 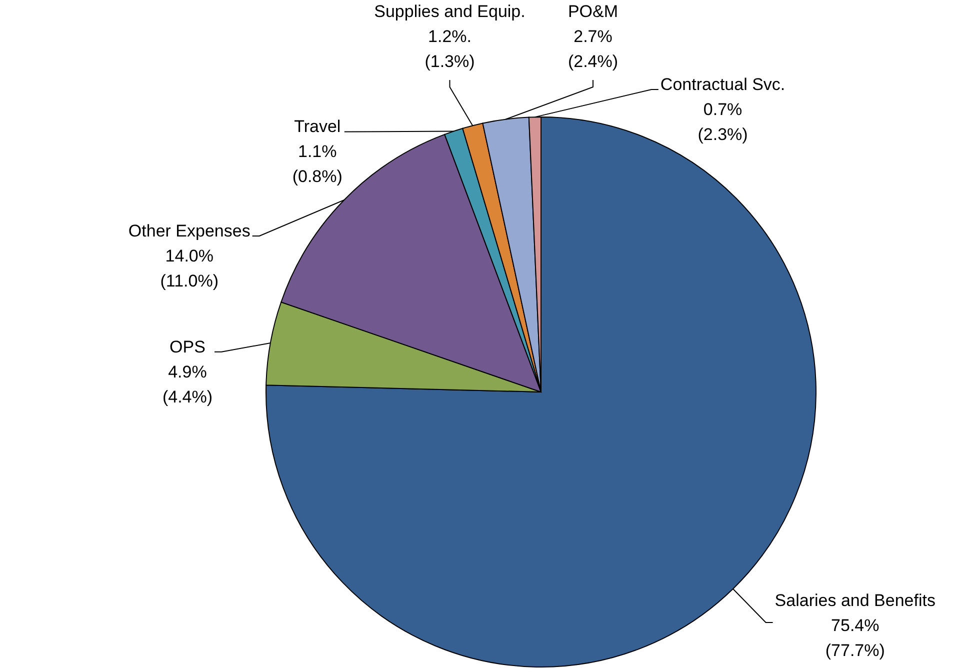 I want to click on data-label: 75.4% (77.7%), so click(x=855, y=638).